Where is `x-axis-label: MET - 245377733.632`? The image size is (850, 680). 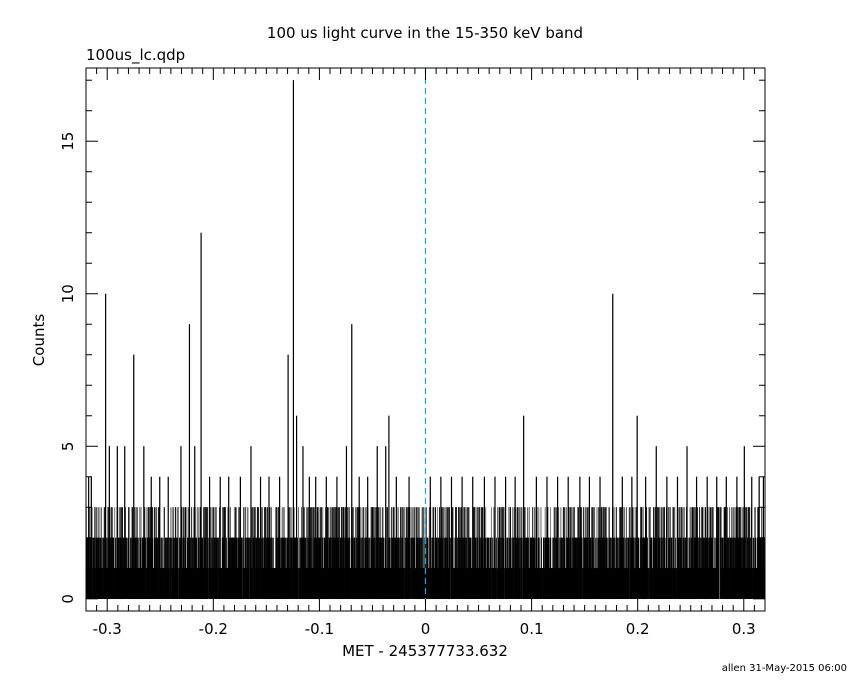
x-axis-label: MET - 245377733.632 is located at coordinates (425, 651).